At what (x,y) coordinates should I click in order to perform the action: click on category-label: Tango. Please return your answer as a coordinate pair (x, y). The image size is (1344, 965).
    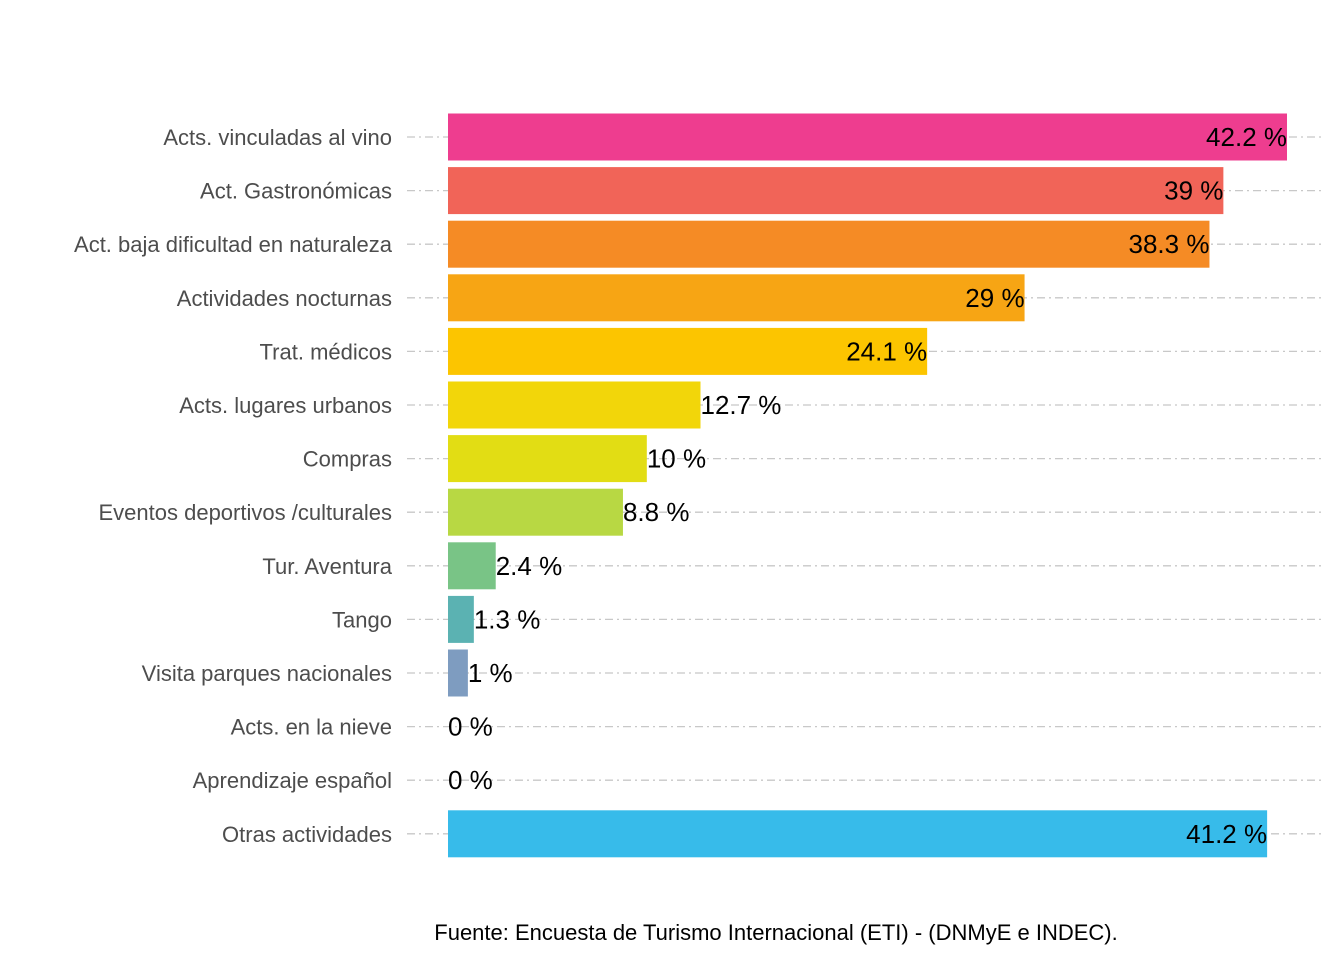
    Looking at the image, I should click on (362, 619).